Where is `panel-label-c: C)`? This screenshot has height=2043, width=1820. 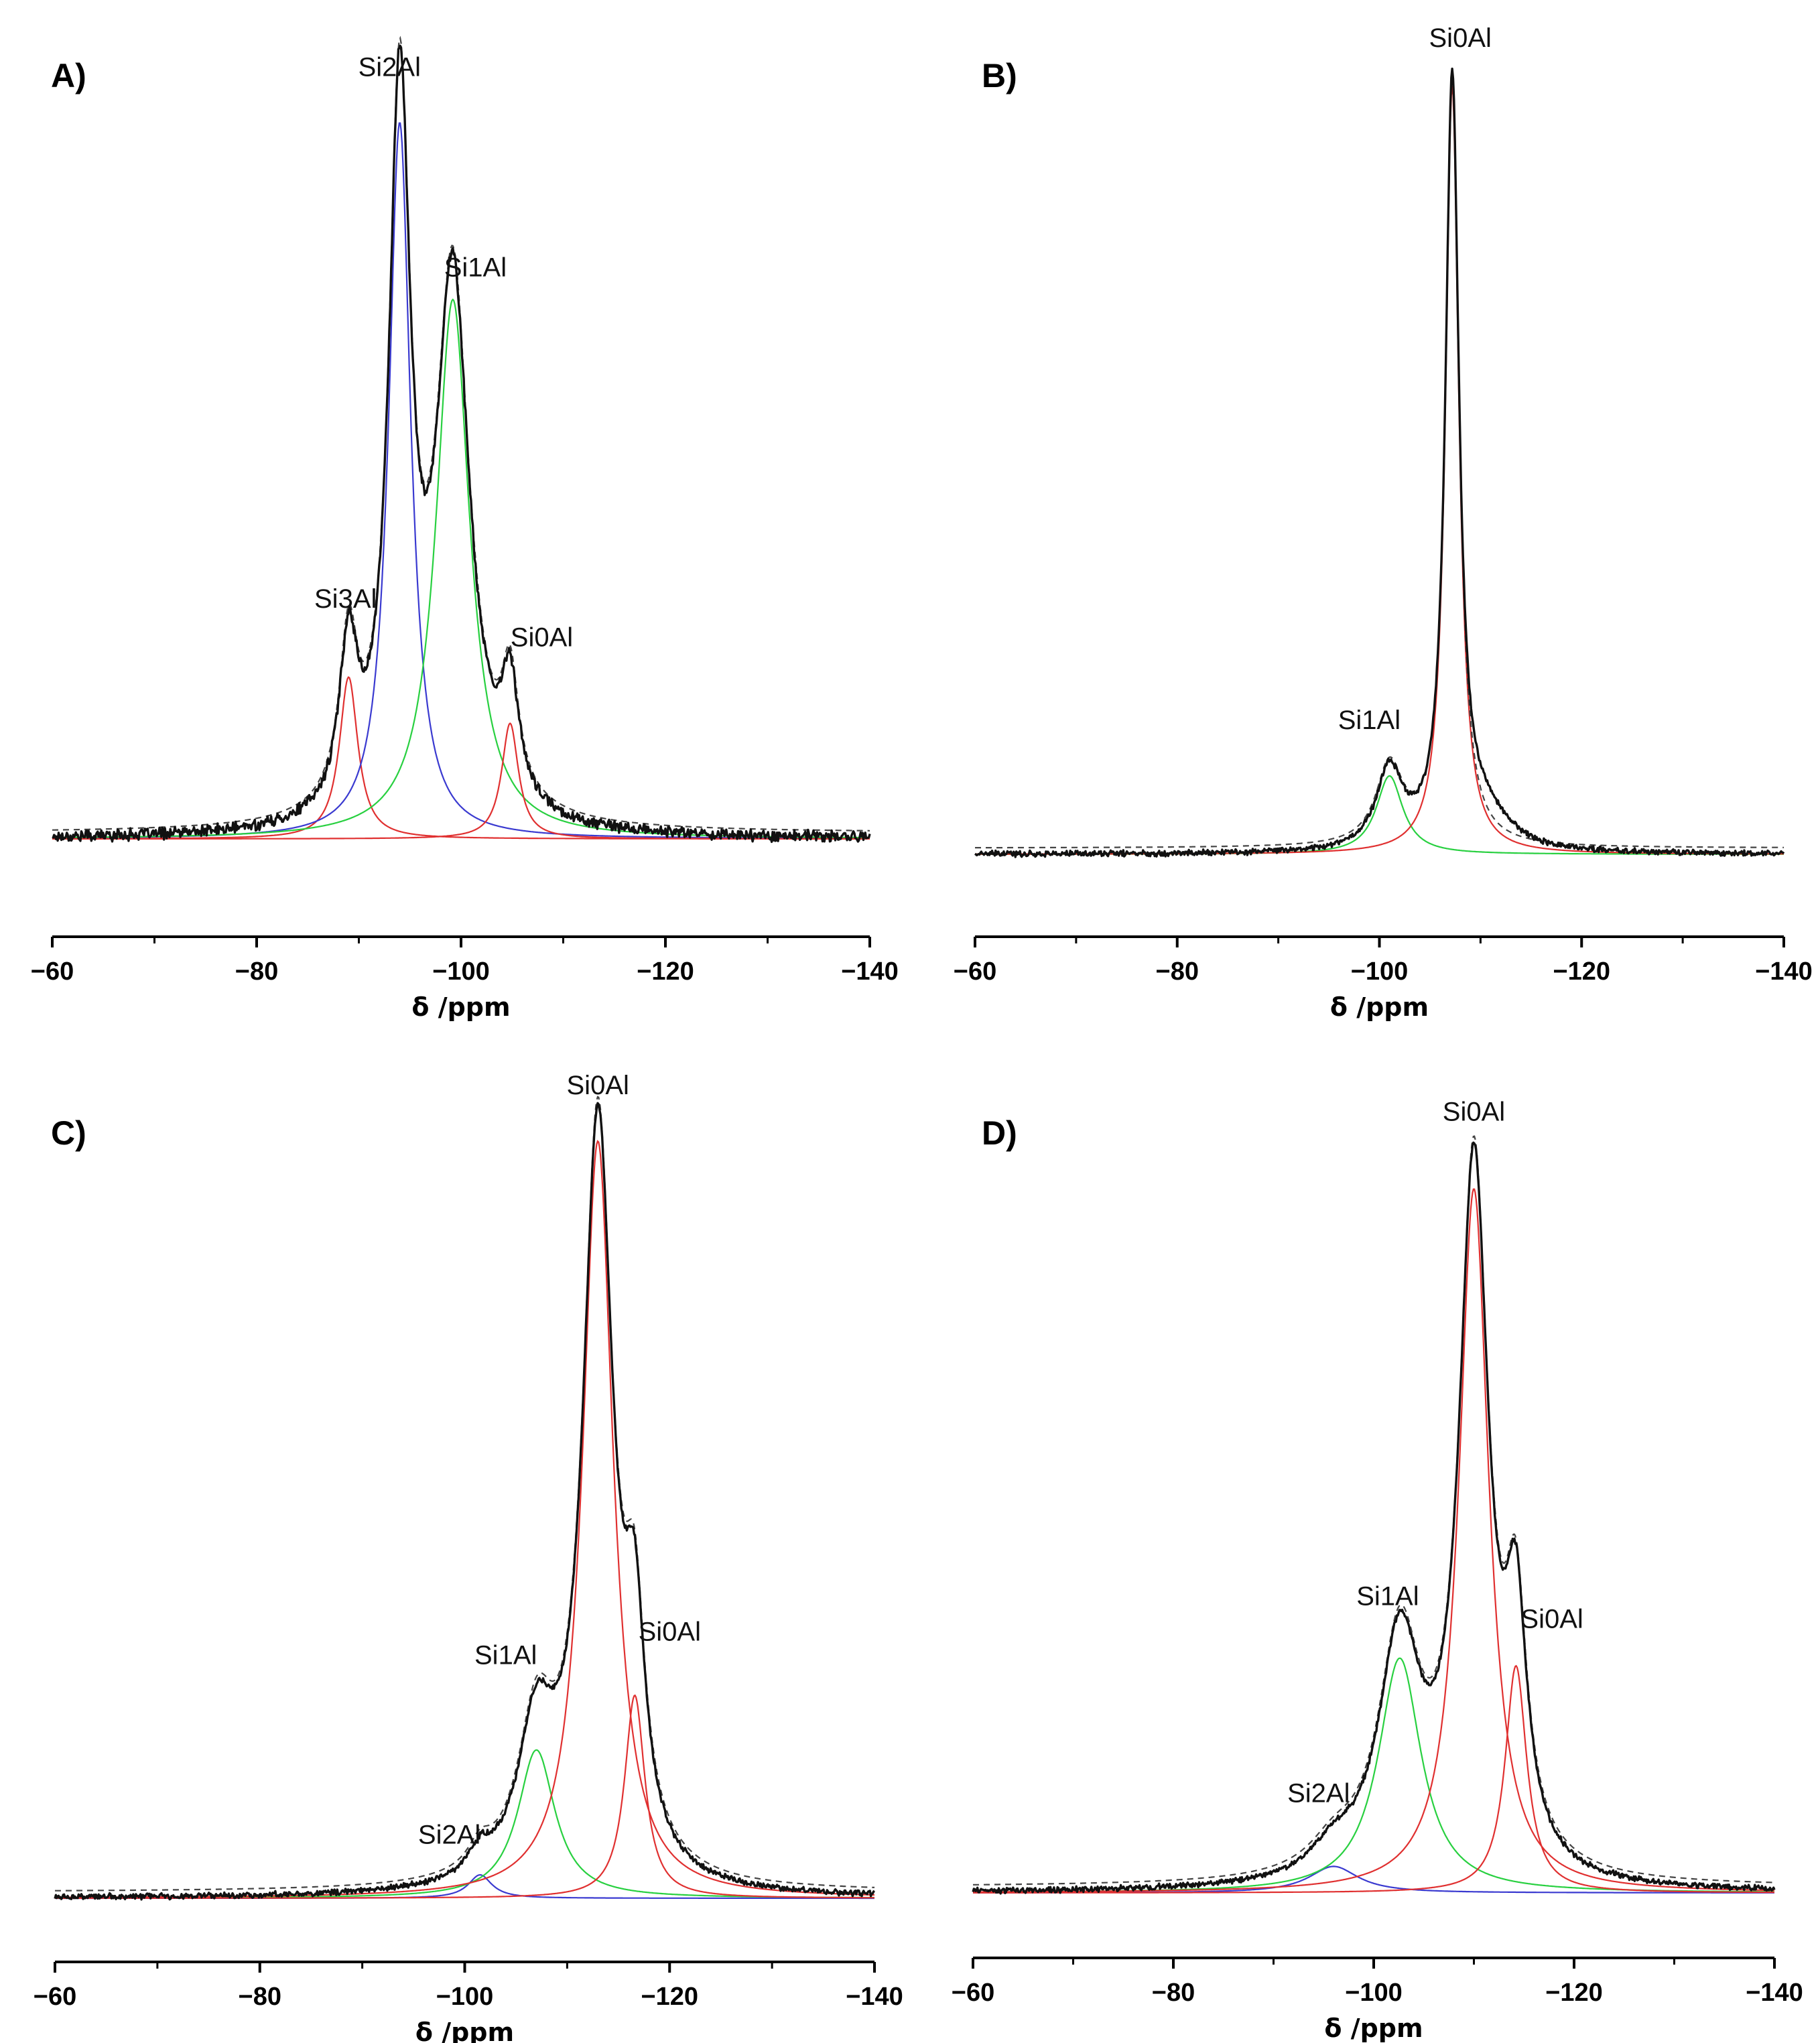
panel-label-c: C) is located at coordinates (68, 1133).